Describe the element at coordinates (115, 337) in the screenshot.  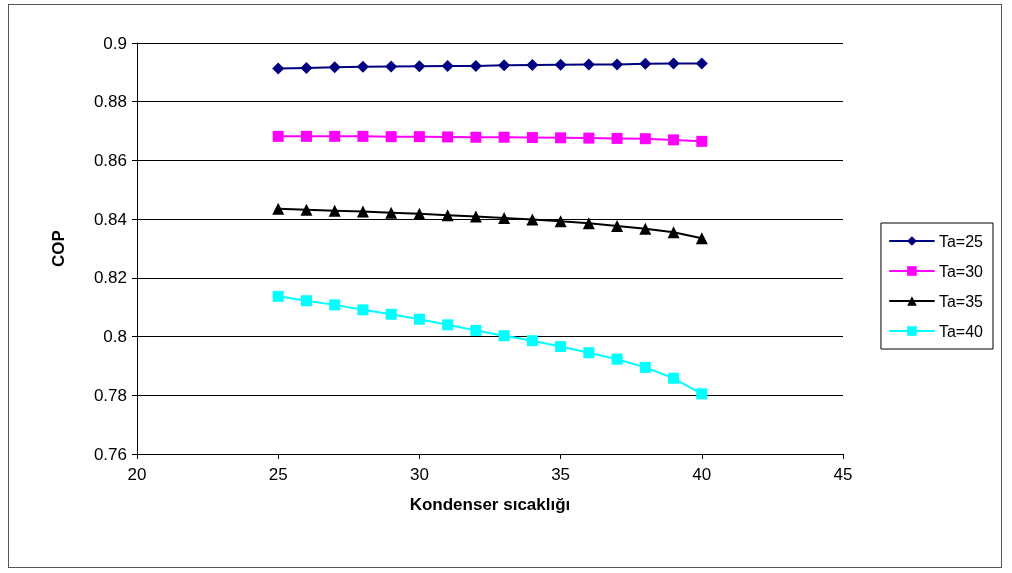
I see `y-tick-label: 0.8` at that location.